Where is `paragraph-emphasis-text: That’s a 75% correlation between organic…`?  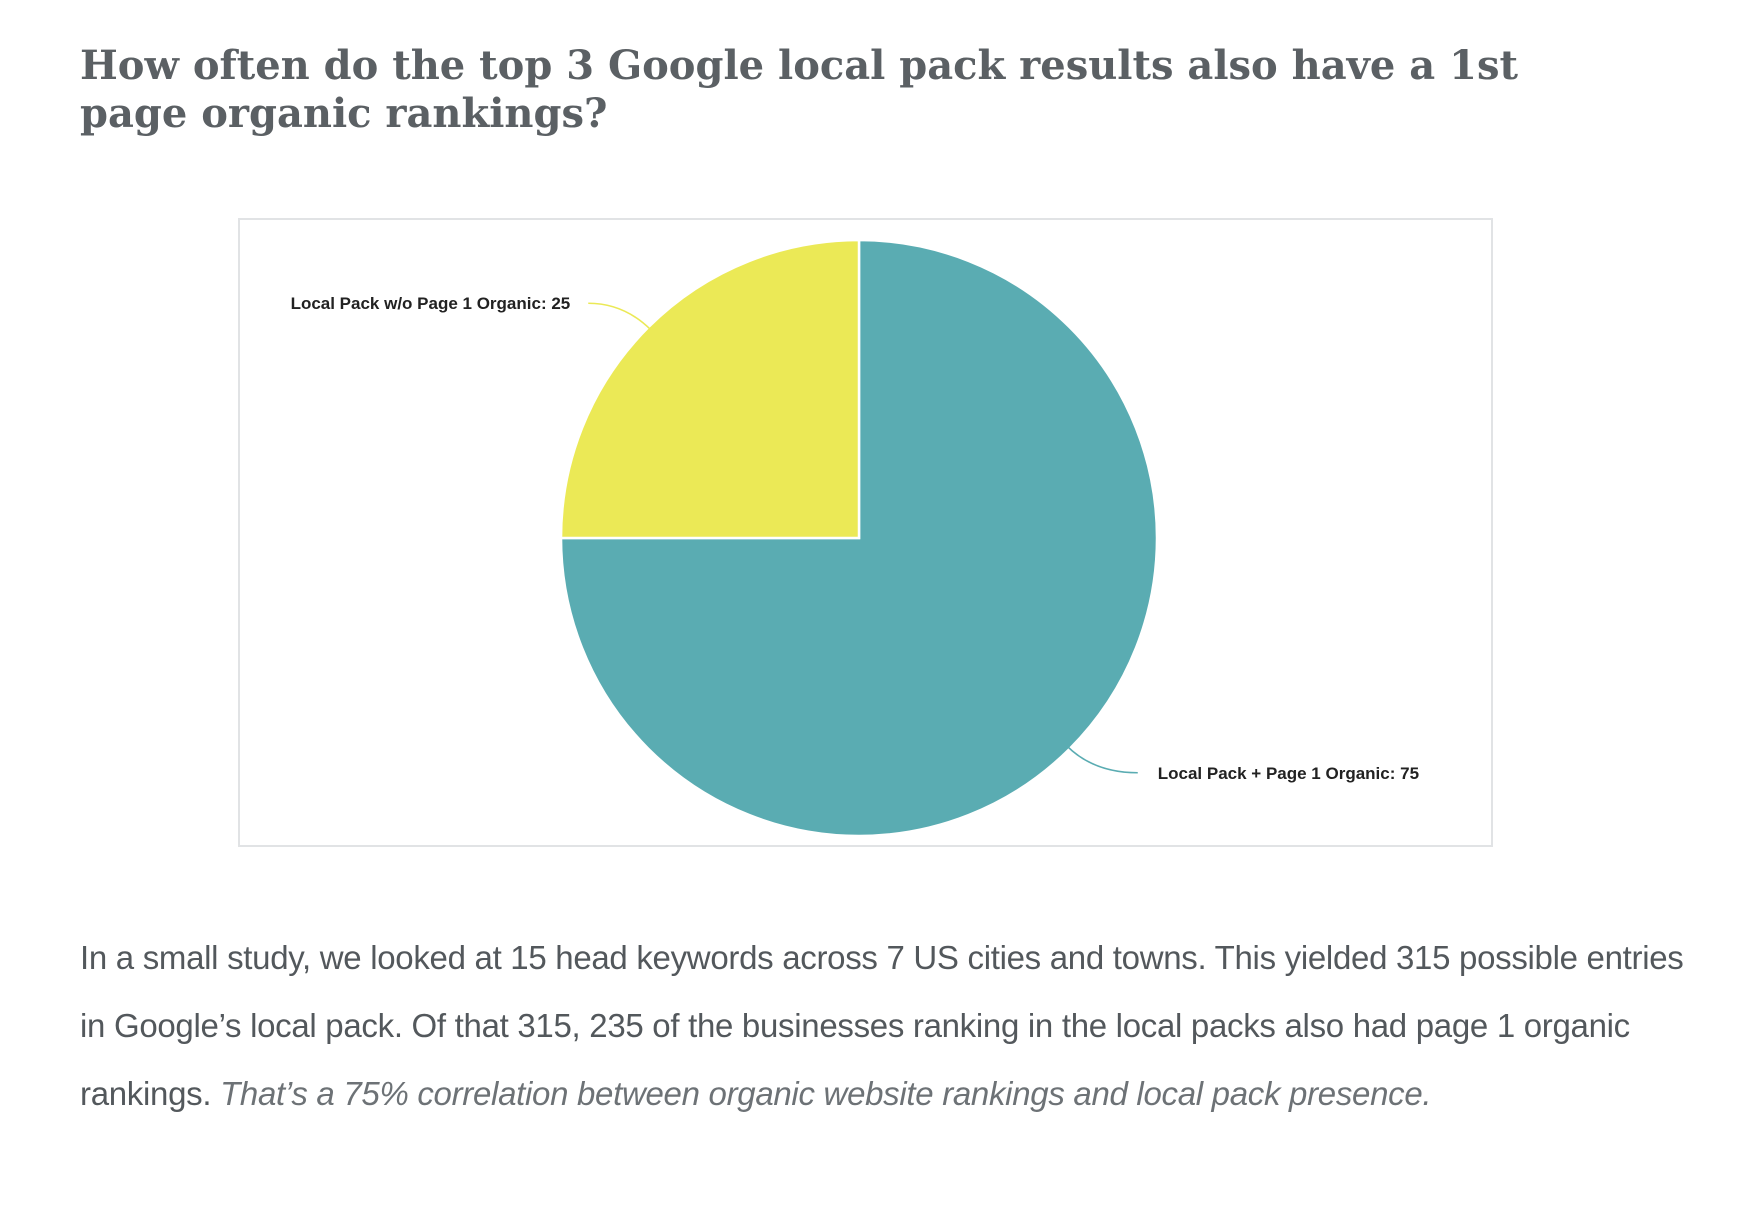 paragraph-emphasis-text: That’s a 75% correlation between organic… is located at coordinates (826, 1093).